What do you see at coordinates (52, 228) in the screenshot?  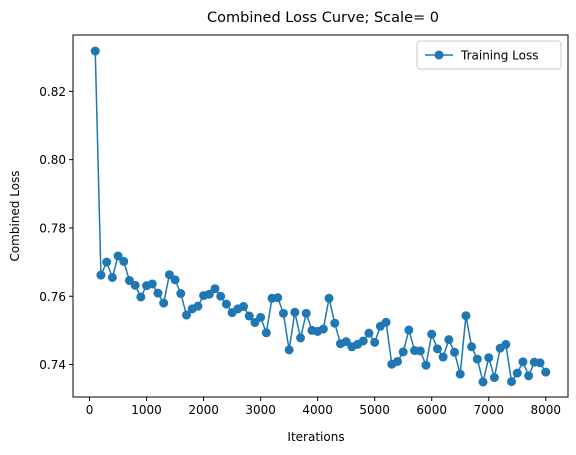 I see `y-tick-label: 0.78` at bounding box center [52, 228].